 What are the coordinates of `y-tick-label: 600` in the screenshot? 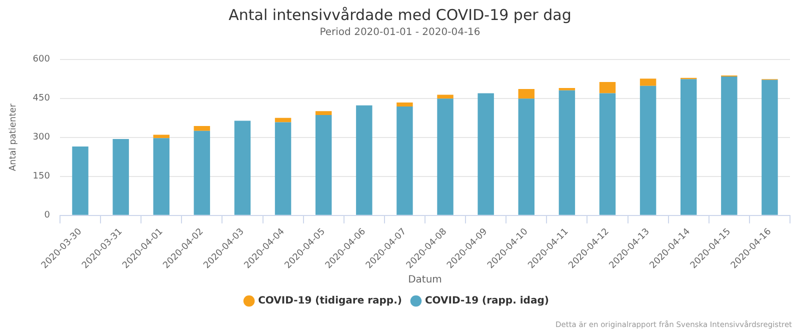 It's located at (41, 59).